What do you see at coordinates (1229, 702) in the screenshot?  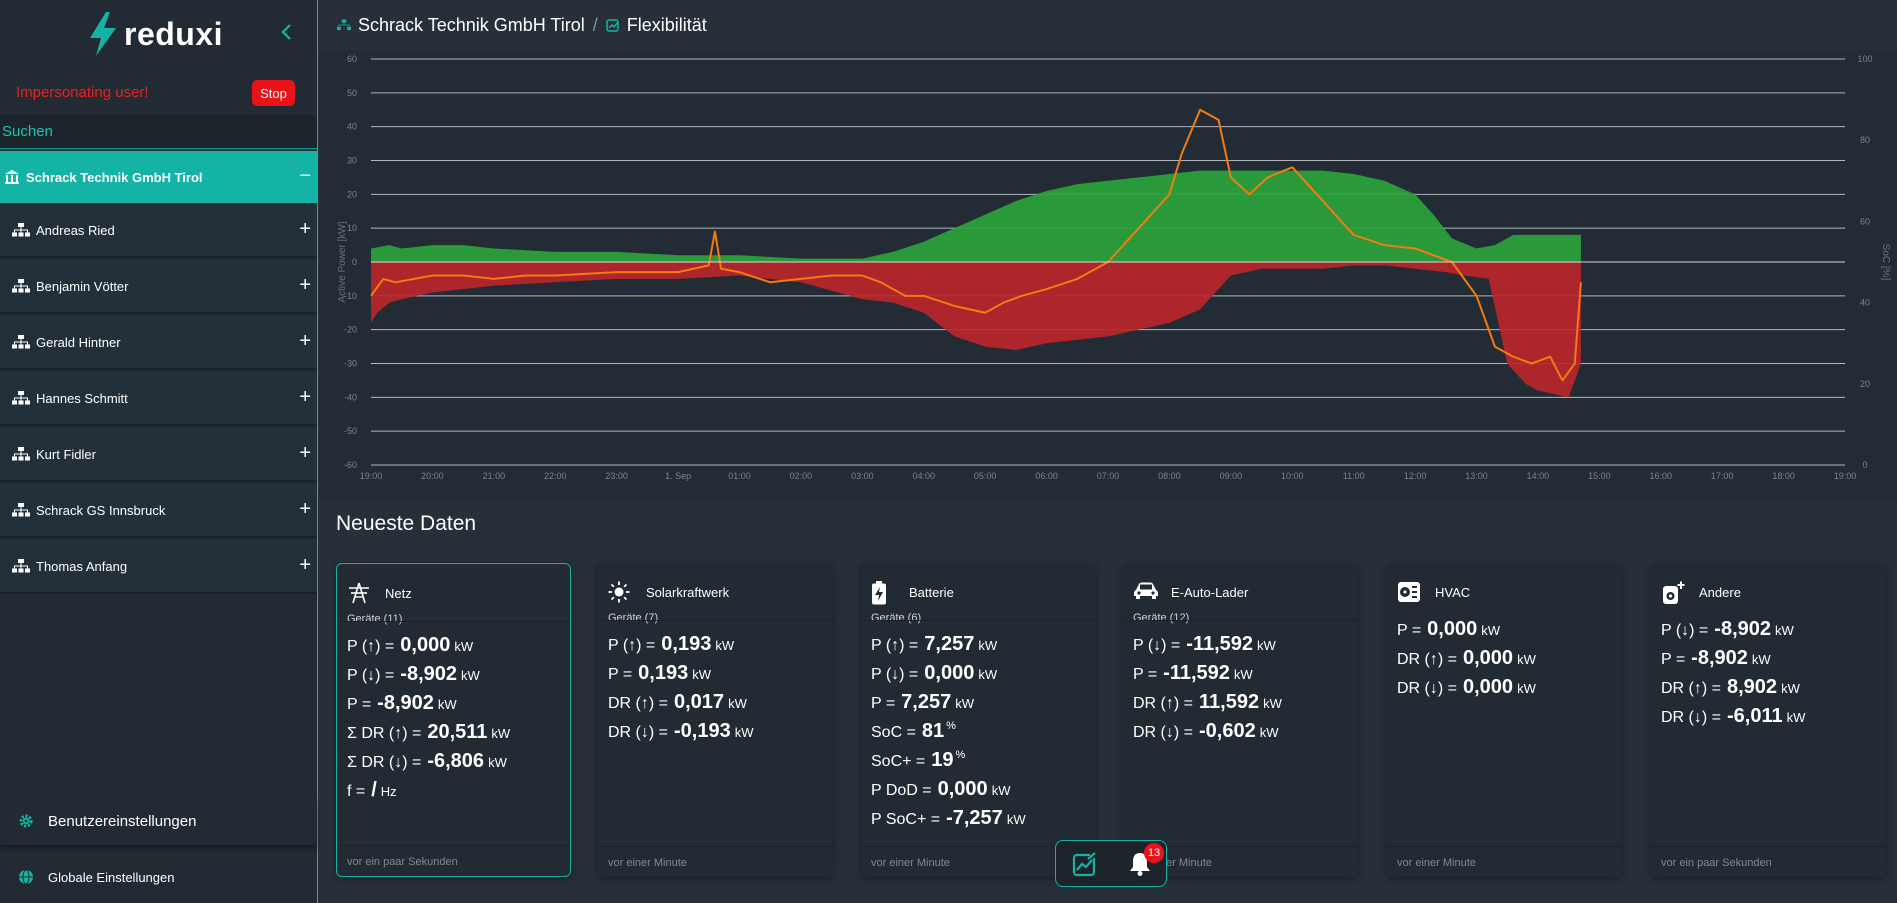 I see `metric-value: 11,592` at bounding box center [1229, 702].